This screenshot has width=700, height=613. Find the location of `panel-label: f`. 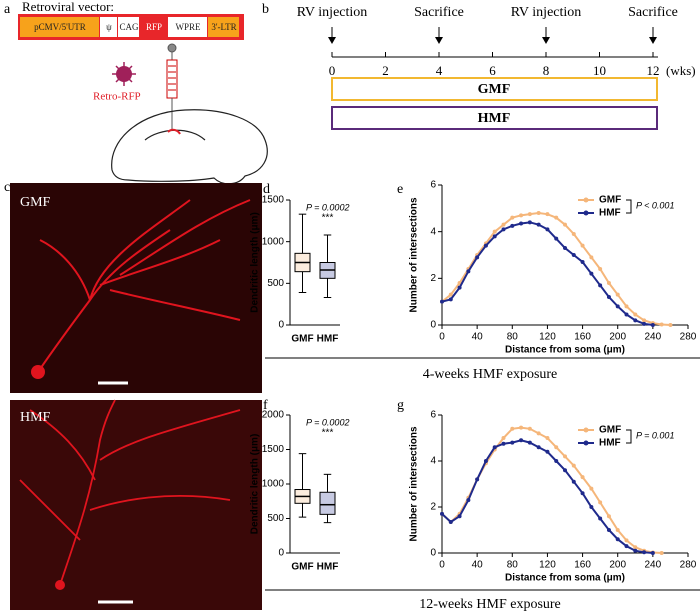

panel-label: f is located at coordinates (265, 405).